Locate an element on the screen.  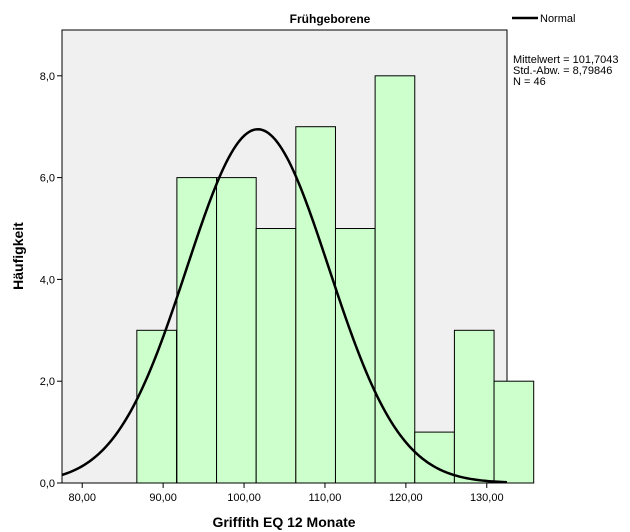
y-tick-label: 0,0 is located at coordinates (47, 484).